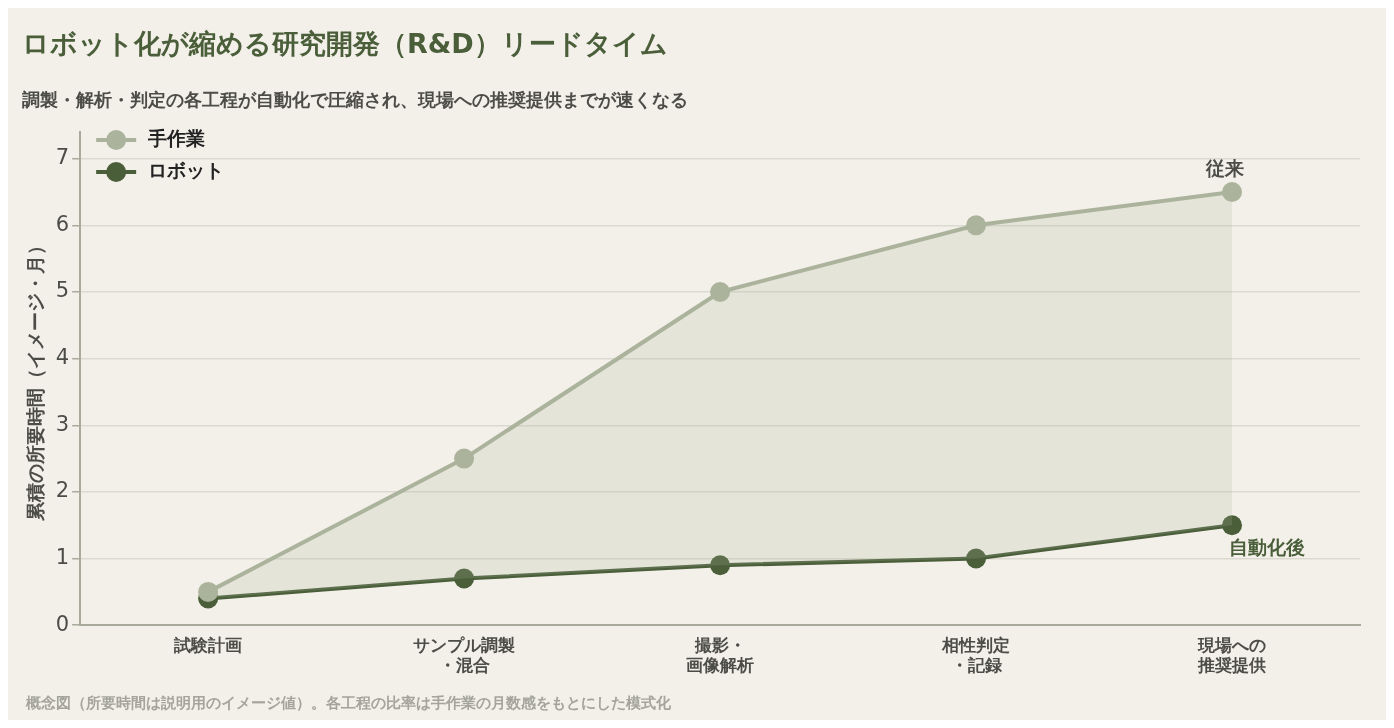 Image resolution: width=1394 pixels, height=728 pixels. What do you see at coordinates (62, 557) in the screenshot?
I see `y-tick-label: 1` at bounding box center [62, 557].